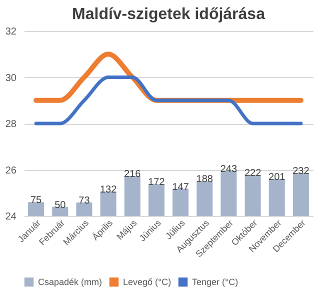  Describe the element at coordinates (229, 170) in the screenshot. I see `data-label: 243` at that location.